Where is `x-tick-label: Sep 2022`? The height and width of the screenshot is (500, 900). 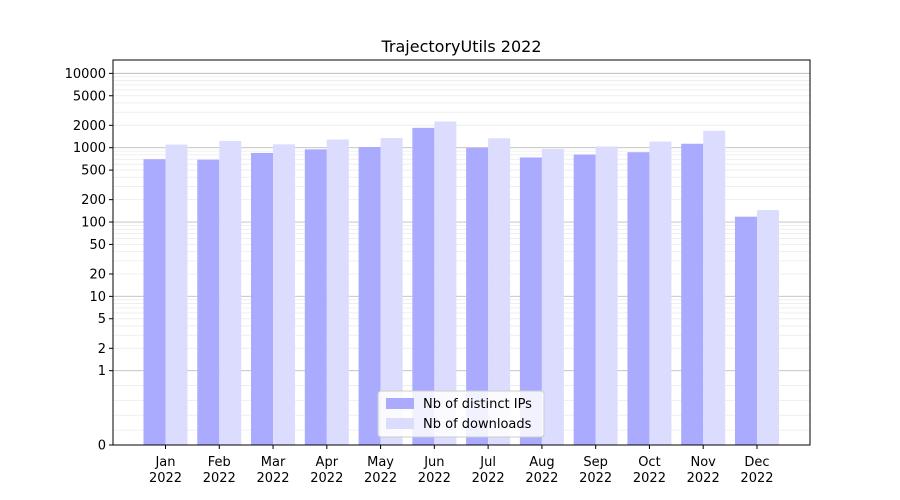
x-tick-label: Sep 2022 is located at coordinates (595, 470).